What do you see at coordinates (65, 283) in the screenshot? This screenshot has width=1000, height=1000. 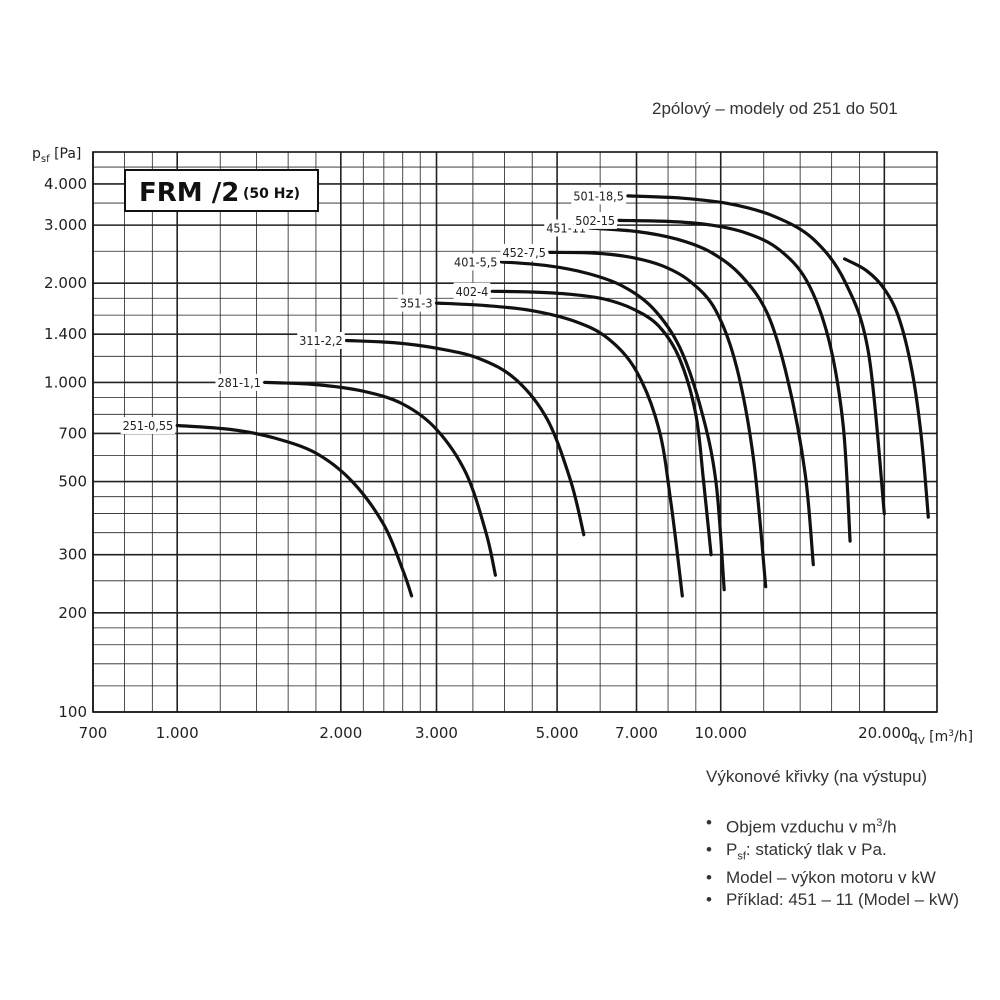 I see `y-tick-label: 2.000` at bounding box center [65, 283].